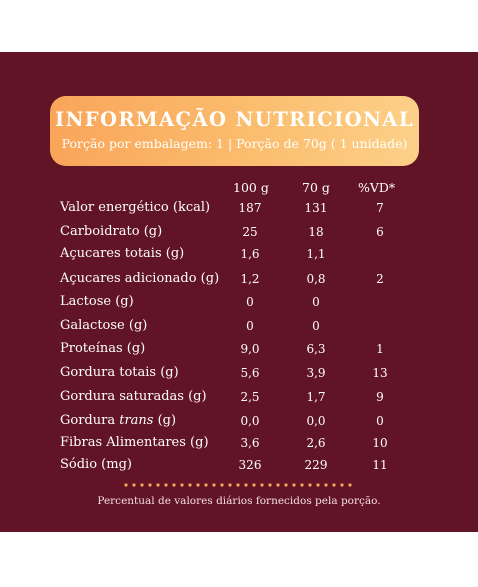 The width and height of the screenshot is (478, 587). What do you see at coordinates (250, 443) in the screenshot?
I see `value-100g: 3,6` at bounding box center [250, 443].